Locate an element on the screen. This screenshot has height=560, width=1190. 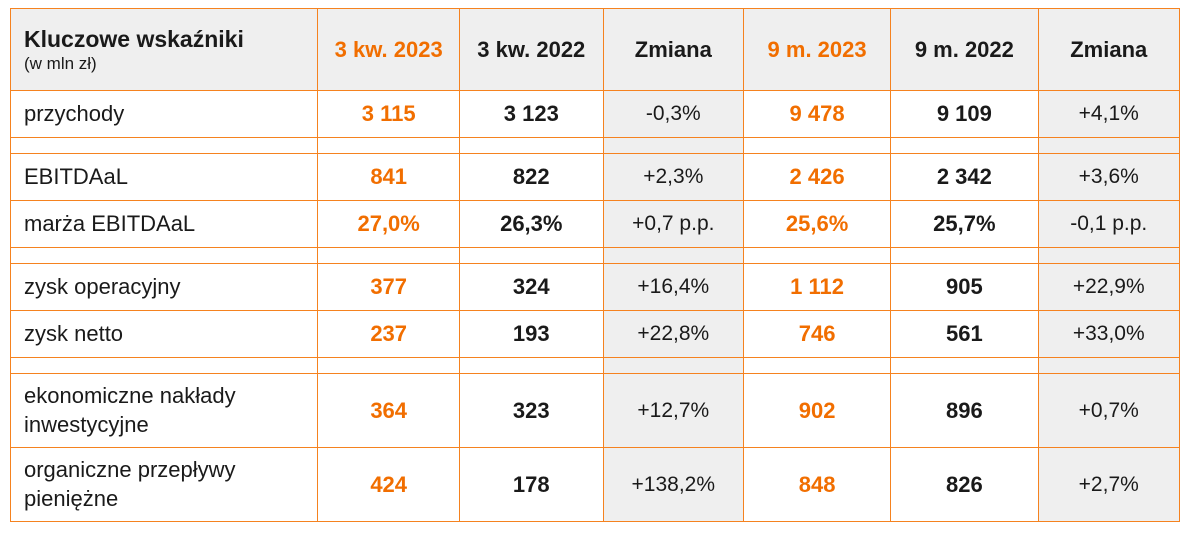
table-row-zysk-netto: zysk netto 237 193 +22,8% 746 561 +33,0% is located at coordinates (594, 334).